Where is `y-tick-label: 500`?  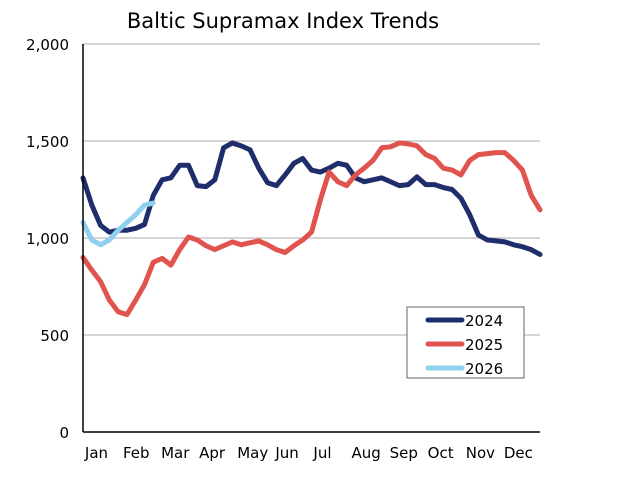
y-tick-label: 500 is located at coordinates (54, 336).